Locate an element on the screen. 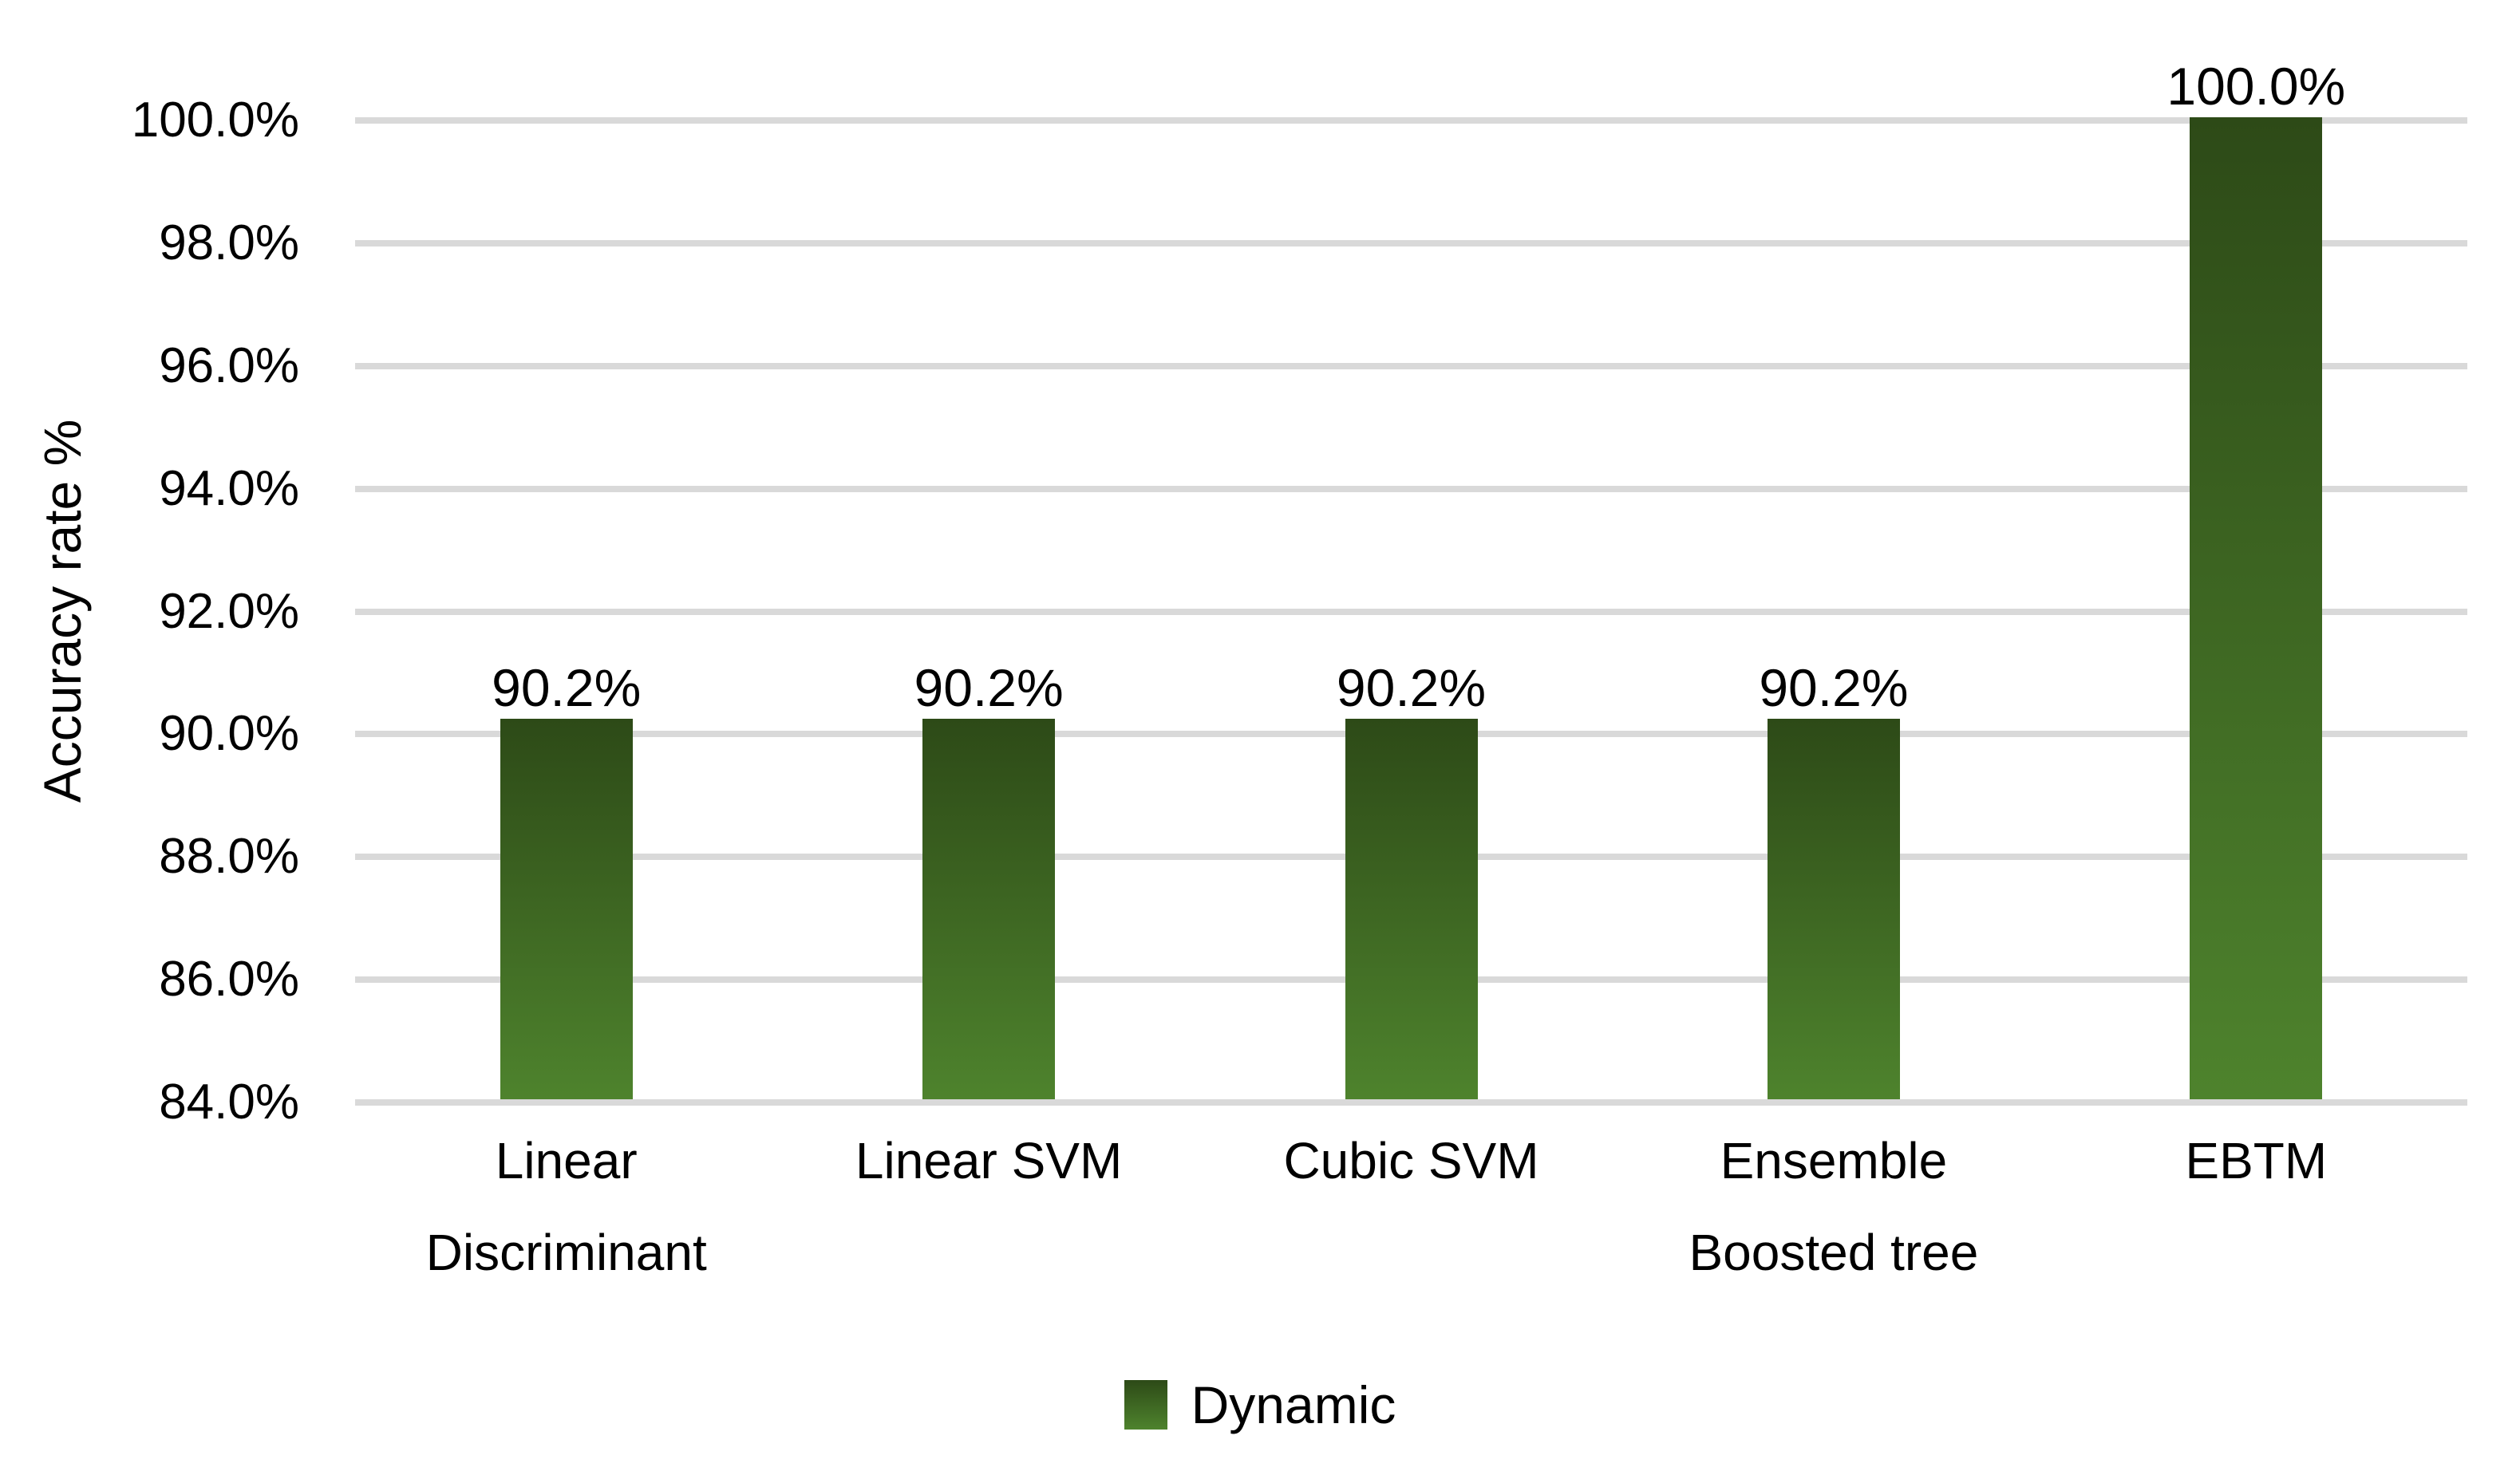  x-category-label: EBTM is located at coordinates (2256, 1160).